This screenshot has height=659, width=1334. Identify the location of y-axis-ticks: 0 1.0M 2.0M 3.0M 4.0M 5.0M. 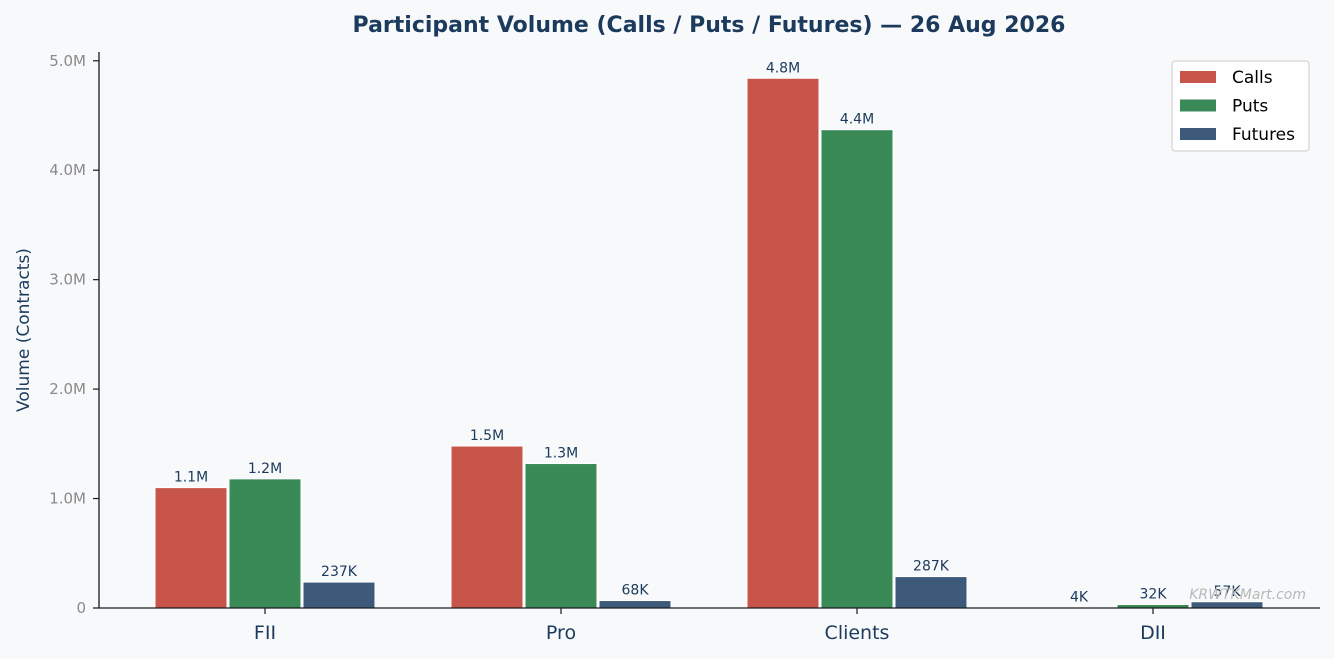
(74, 334).